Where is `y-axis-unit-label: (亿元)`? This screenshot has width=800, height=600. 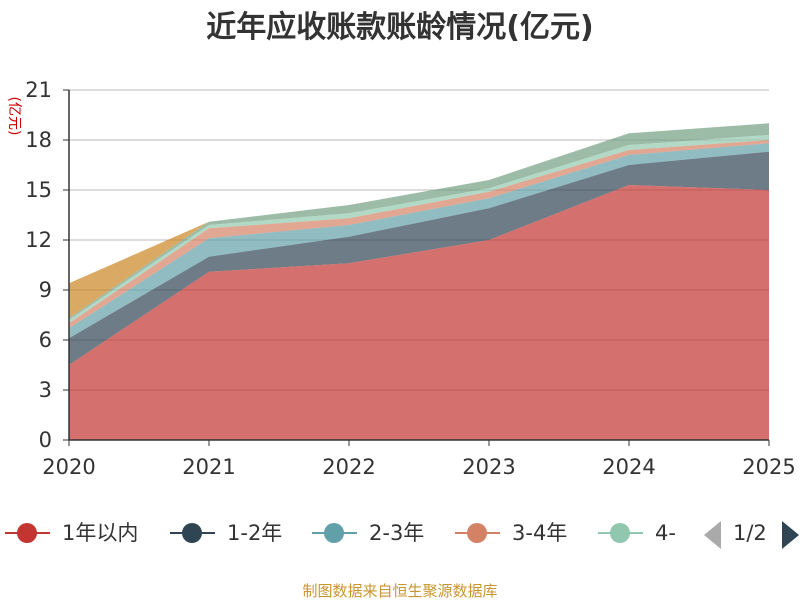 y-axis-unit-label: (亿元) is located at coordinates (14, 116).